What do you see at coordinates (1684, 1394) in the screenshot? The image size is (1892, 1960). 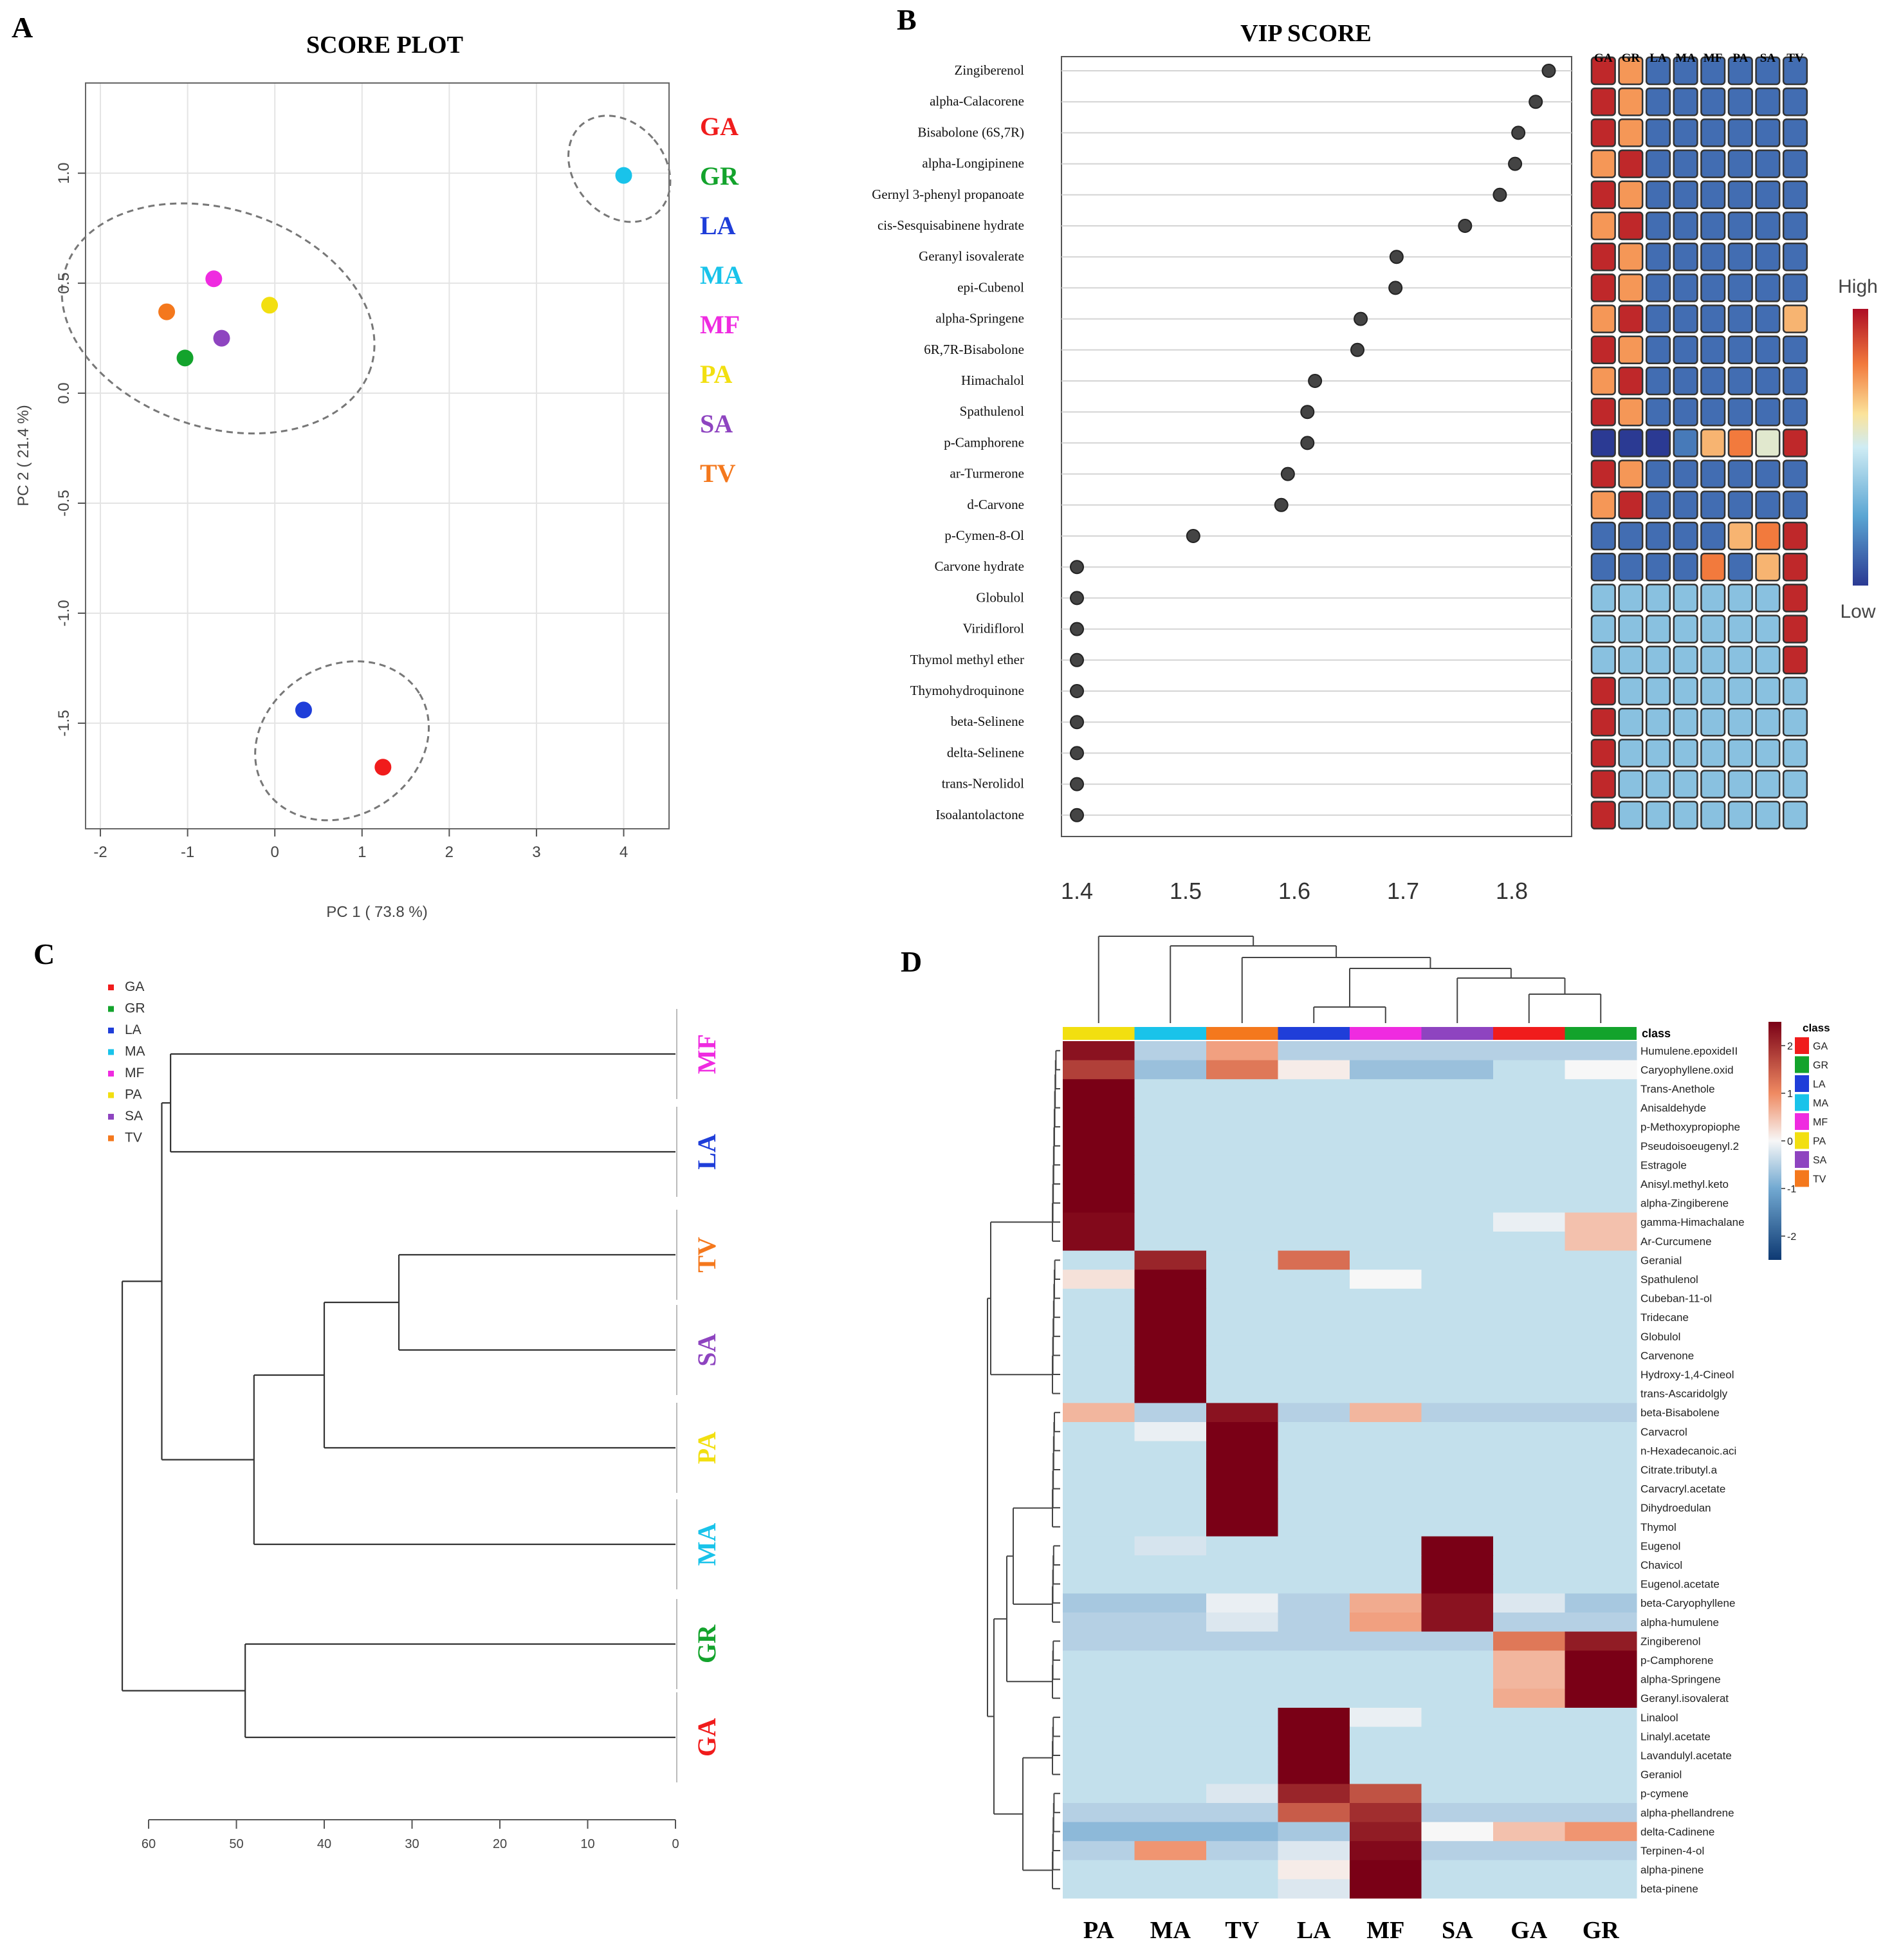 I see `heatmap-row-label: trans-Ascaridolgly` at bounding box center [1684, 1394].